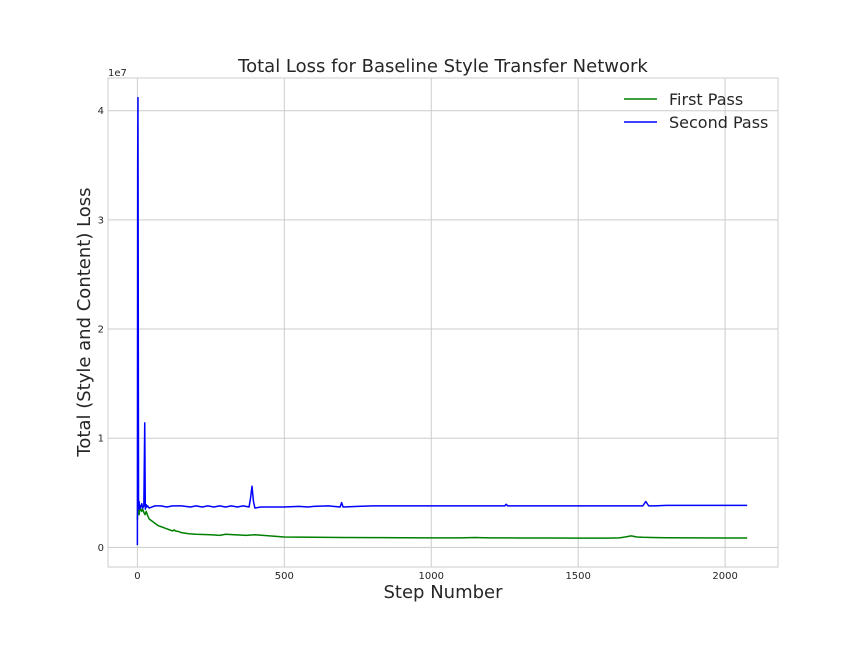 Image resolution: width=864 pixels, height=648 pixels. What do you see at coordinates (706, 99) in the screenshot?
I see `legend-label: First Pass` at bounding box center [706, 99].